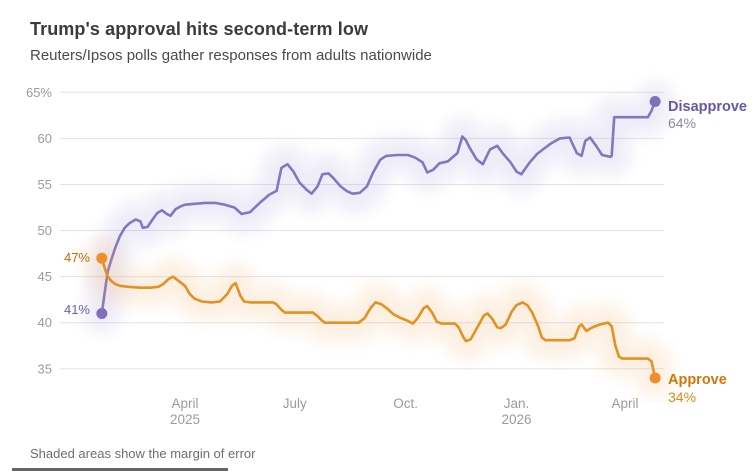 This screenshot has height=471, width=752. What do you see at coordinates (45, 368) in the screenshot?
I see `y-tick-label-35: 35` at bounding box center [45, 368].